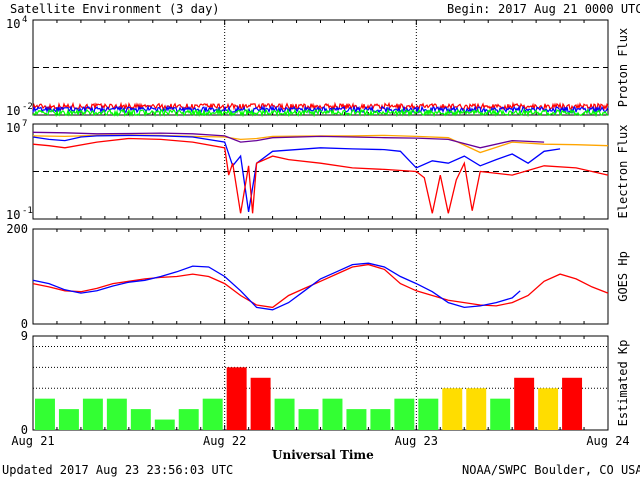 Image resolution: width=640 pixels, height=480 pixels. What do you see at coordinates (24, 20) in the screenshot?
I see `y-tick-exponent-proton-0: 4` at bounding box center [24, 20].